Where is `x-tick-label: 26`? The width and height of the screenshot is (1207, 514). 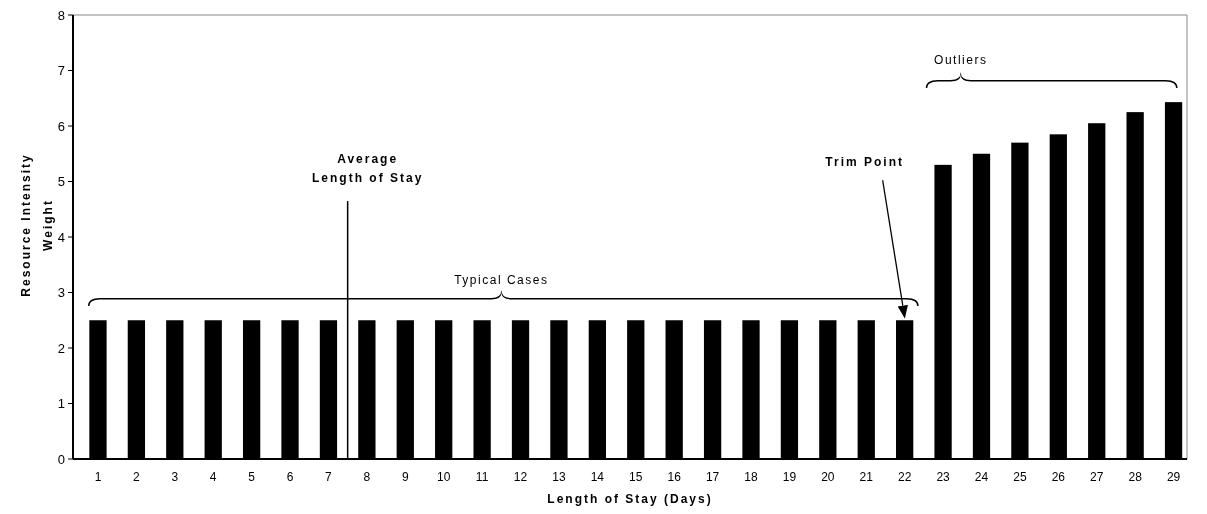
x-tick-label: 26 is located at coordinates (1058, 477).